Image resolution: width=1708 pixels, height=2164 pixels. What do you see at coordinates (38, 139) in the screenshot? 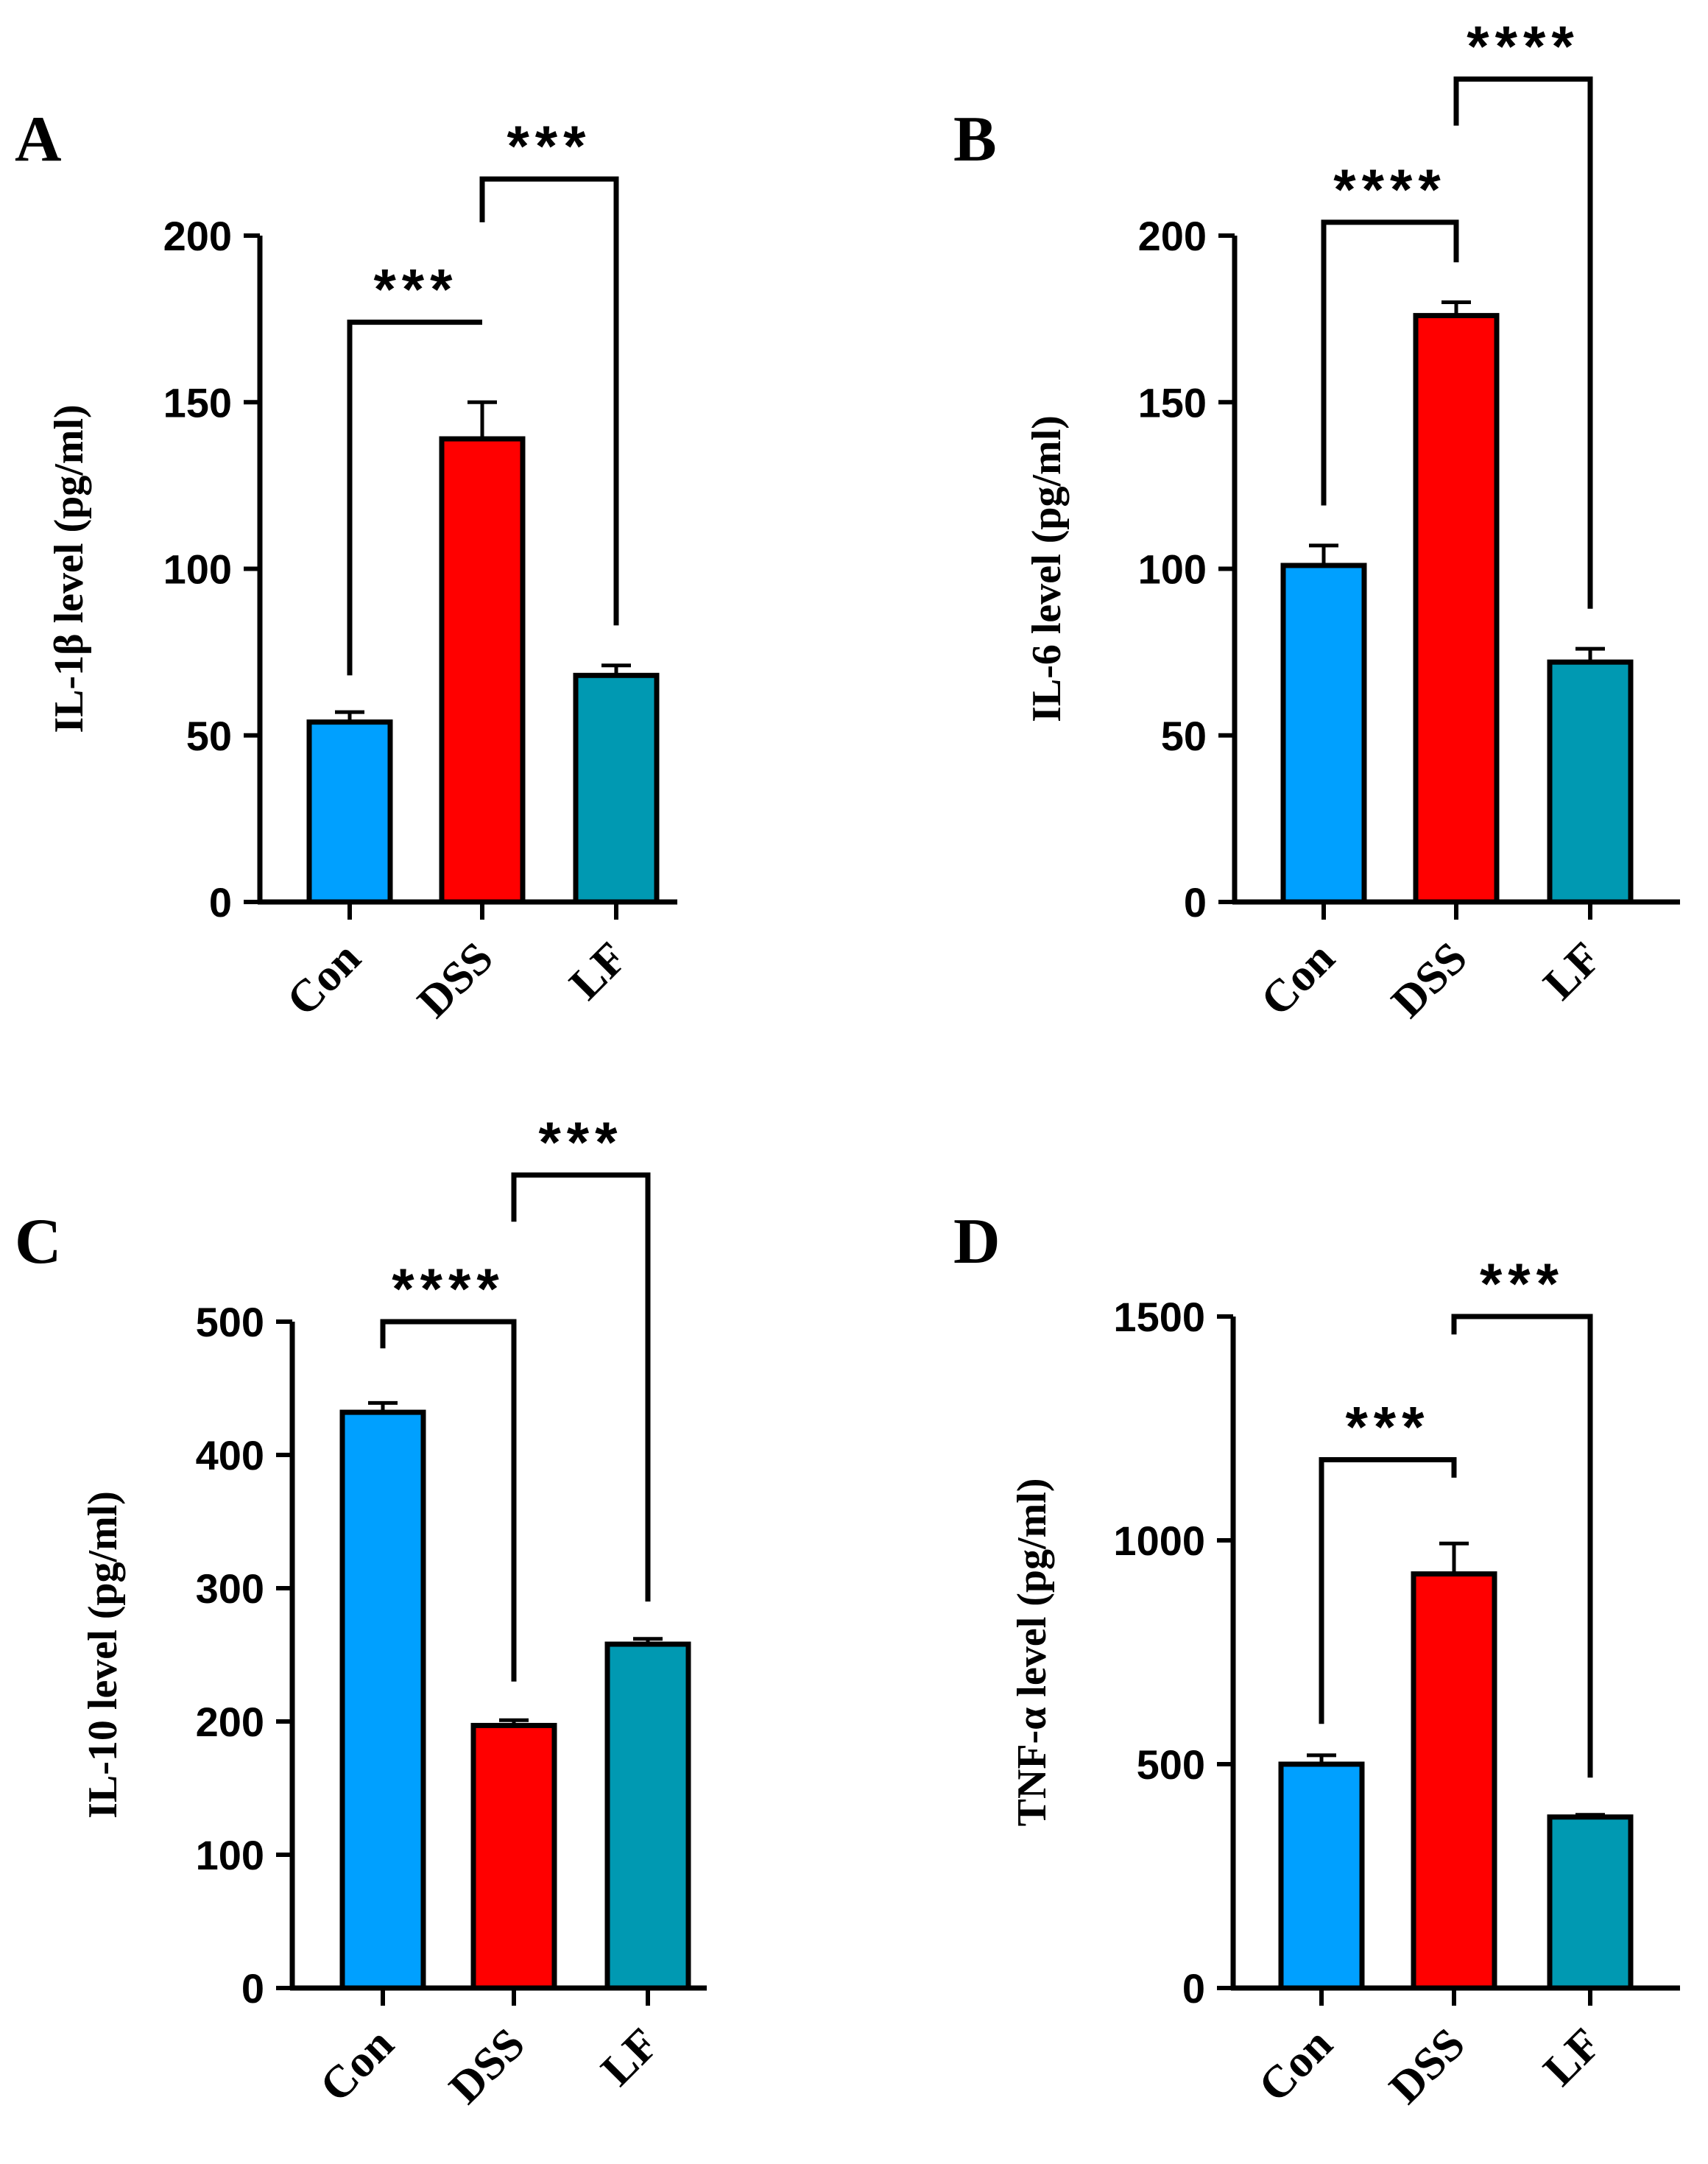
I see `panel-letter: A` at bounding box center [38, 139].